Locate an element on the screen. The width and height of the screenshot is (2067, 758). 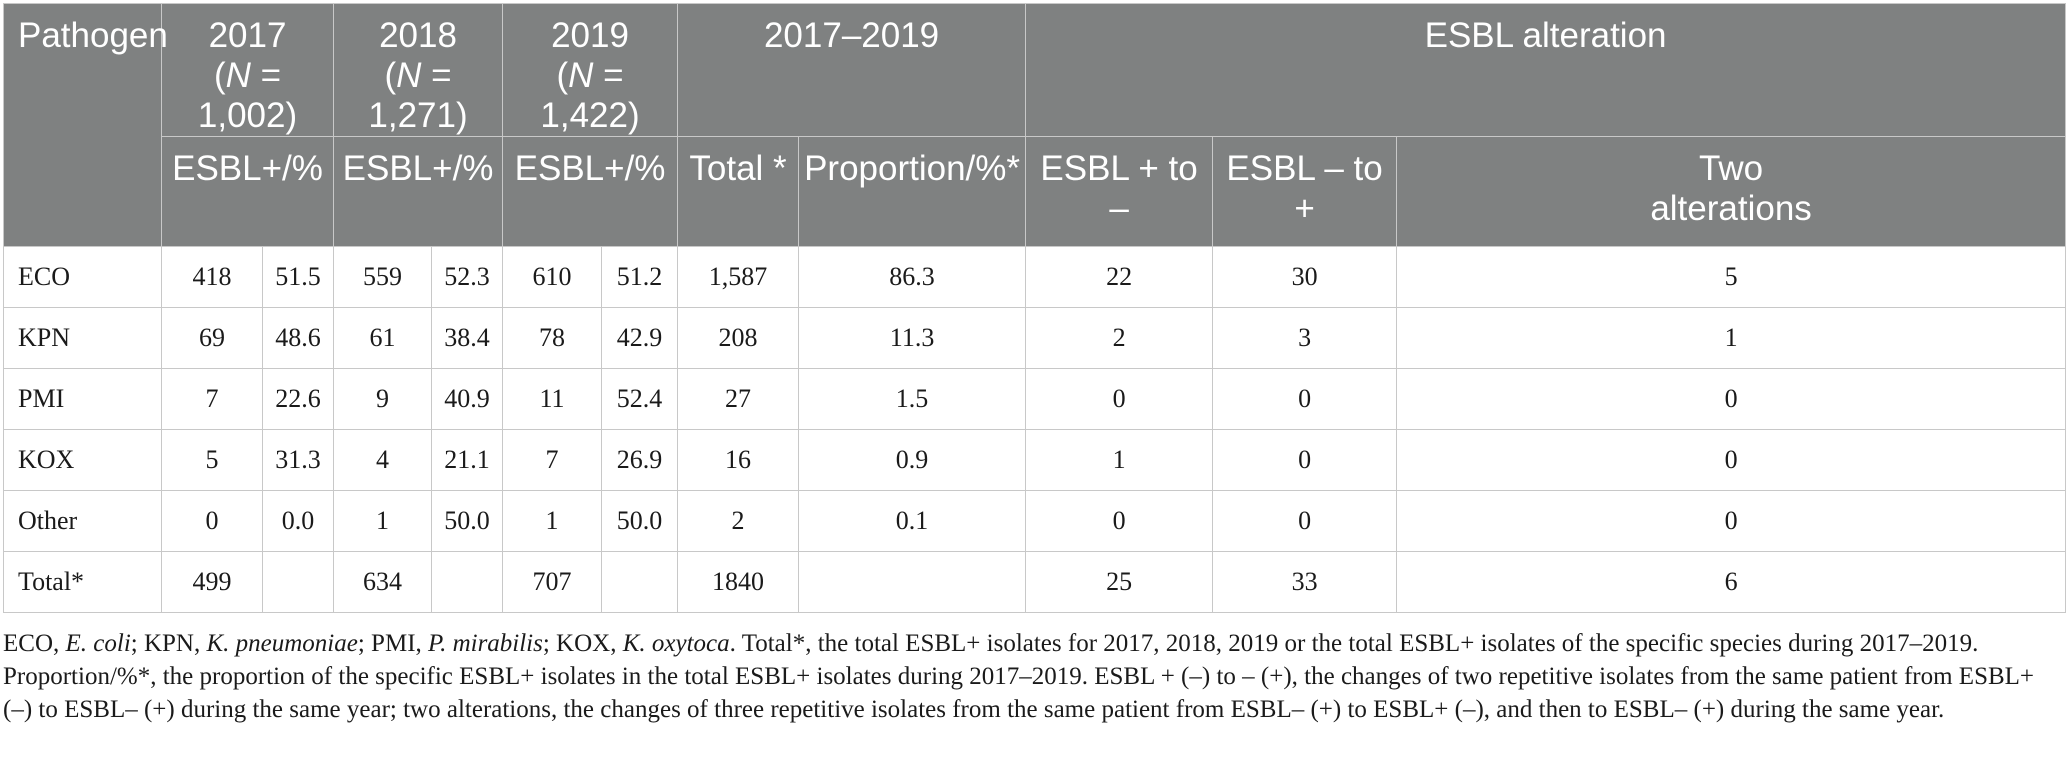
cell-pathogen: Other is located at coordinates (82, 521).